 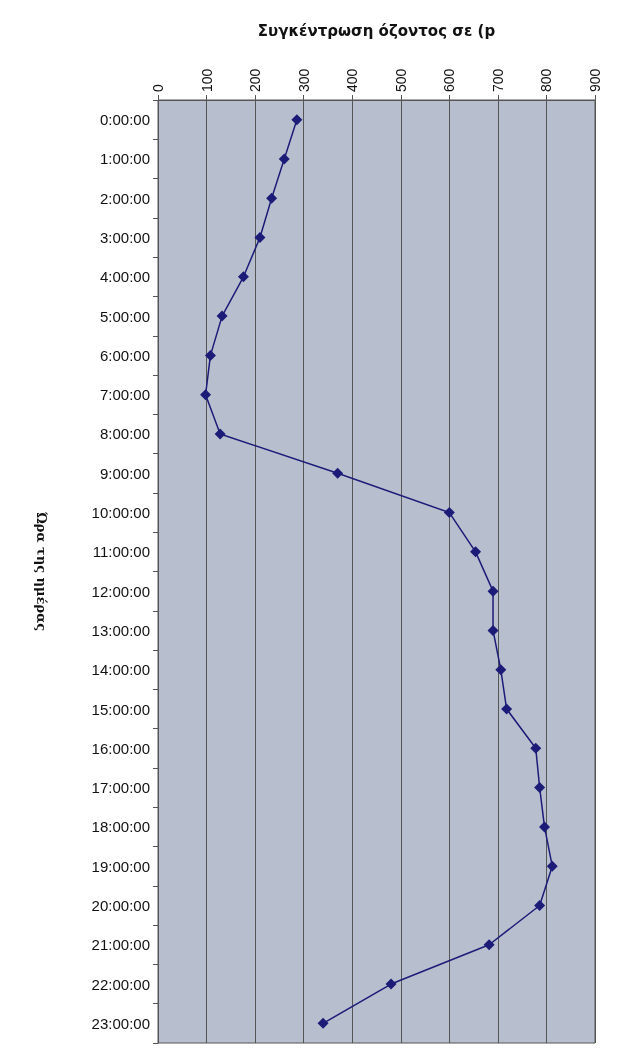 What do you see at coordinates (400, 80) in the screenshot?
I see `x-tick-label: 500` at bounding box center [400, 80].